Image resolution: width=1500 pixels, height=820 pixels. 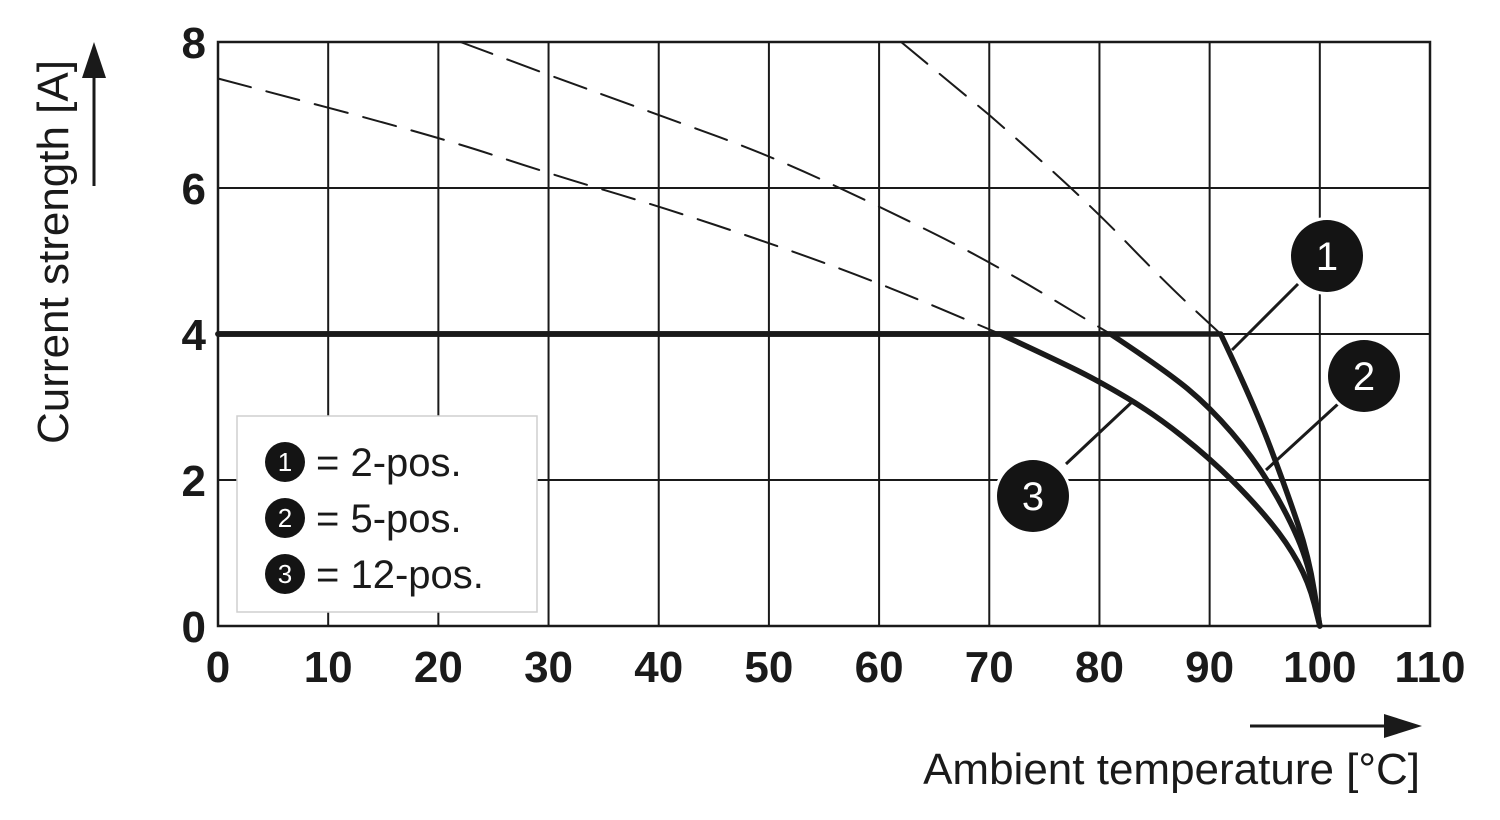 I want to click on legend-label-3: = 12-pos., so click(x=400, y=575).